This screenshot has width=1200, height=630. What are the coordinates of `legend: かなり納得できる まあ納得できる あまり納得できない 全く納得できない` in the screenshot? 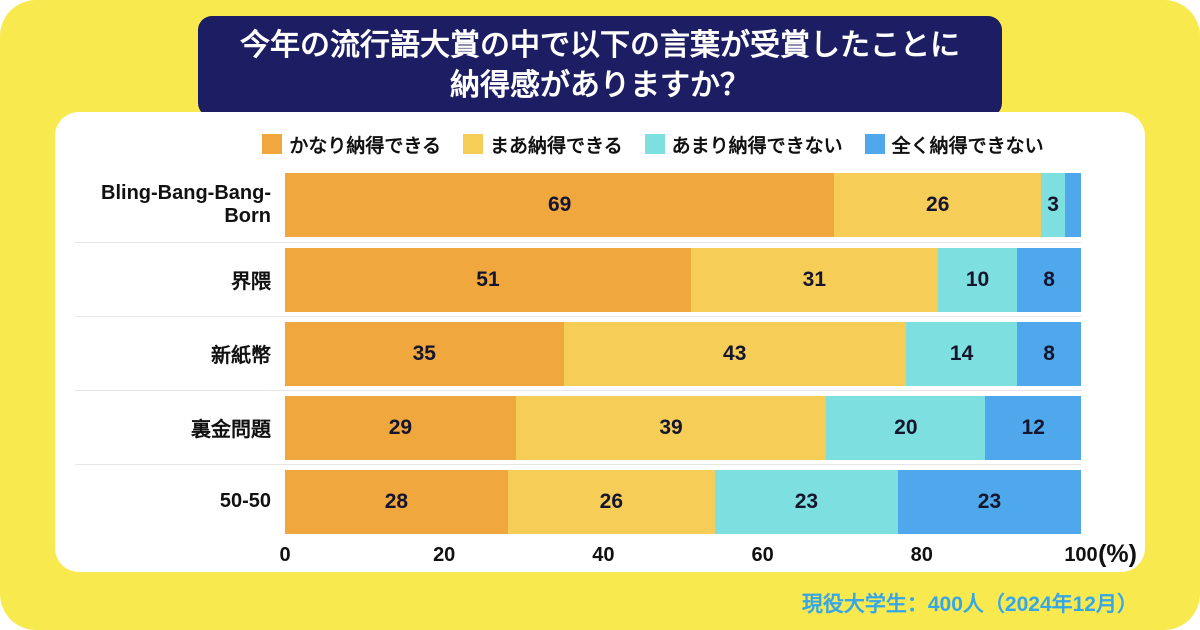 It's located at (653, 144).